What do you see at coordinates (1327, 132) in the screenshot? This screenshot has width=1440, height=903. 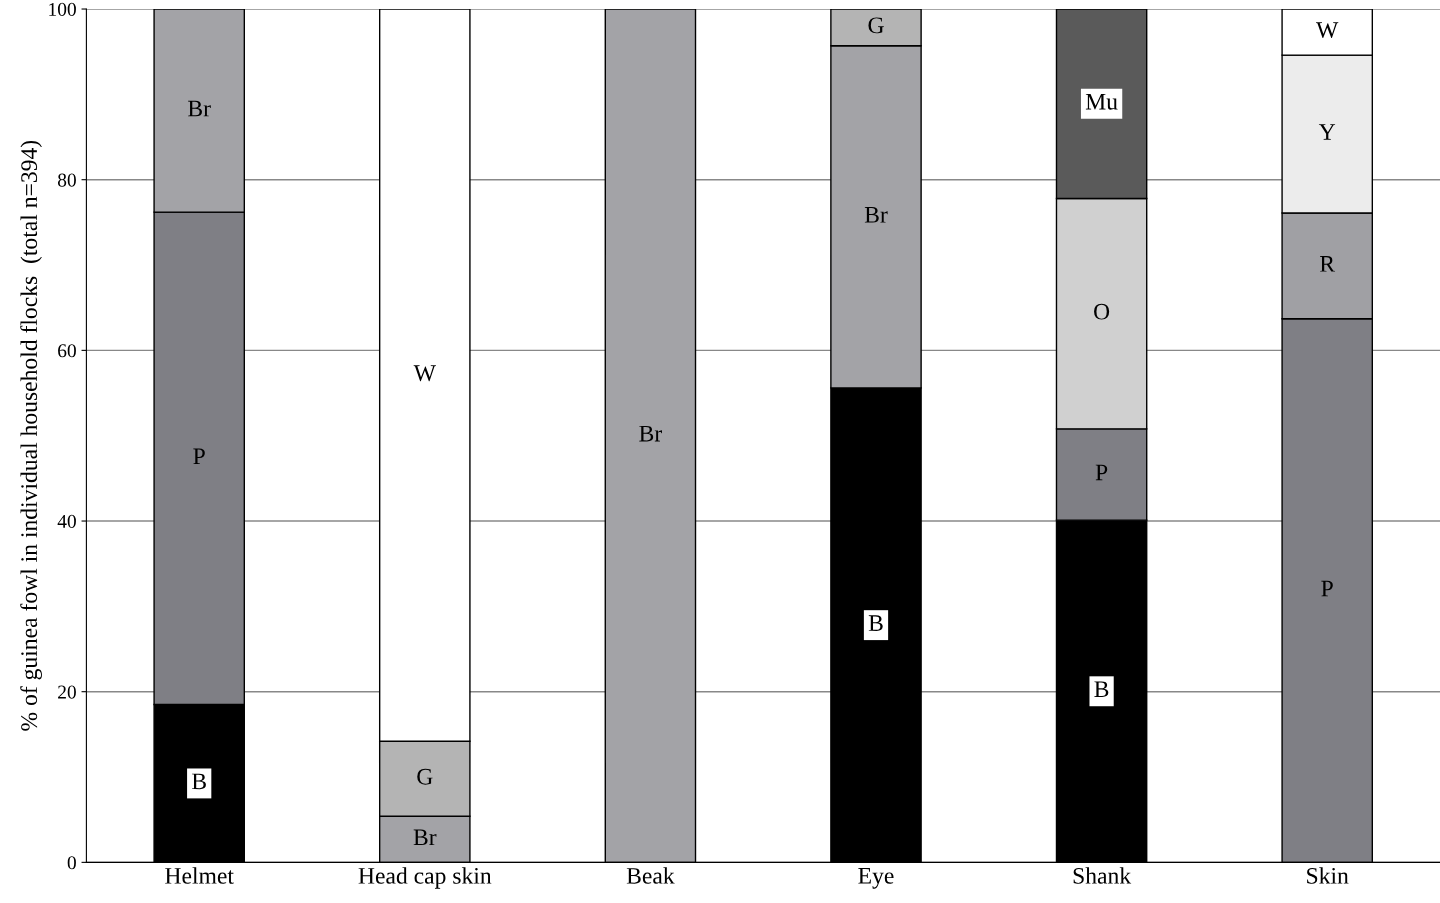 I see `series-label: Y` at bounding box center [1327, 132].